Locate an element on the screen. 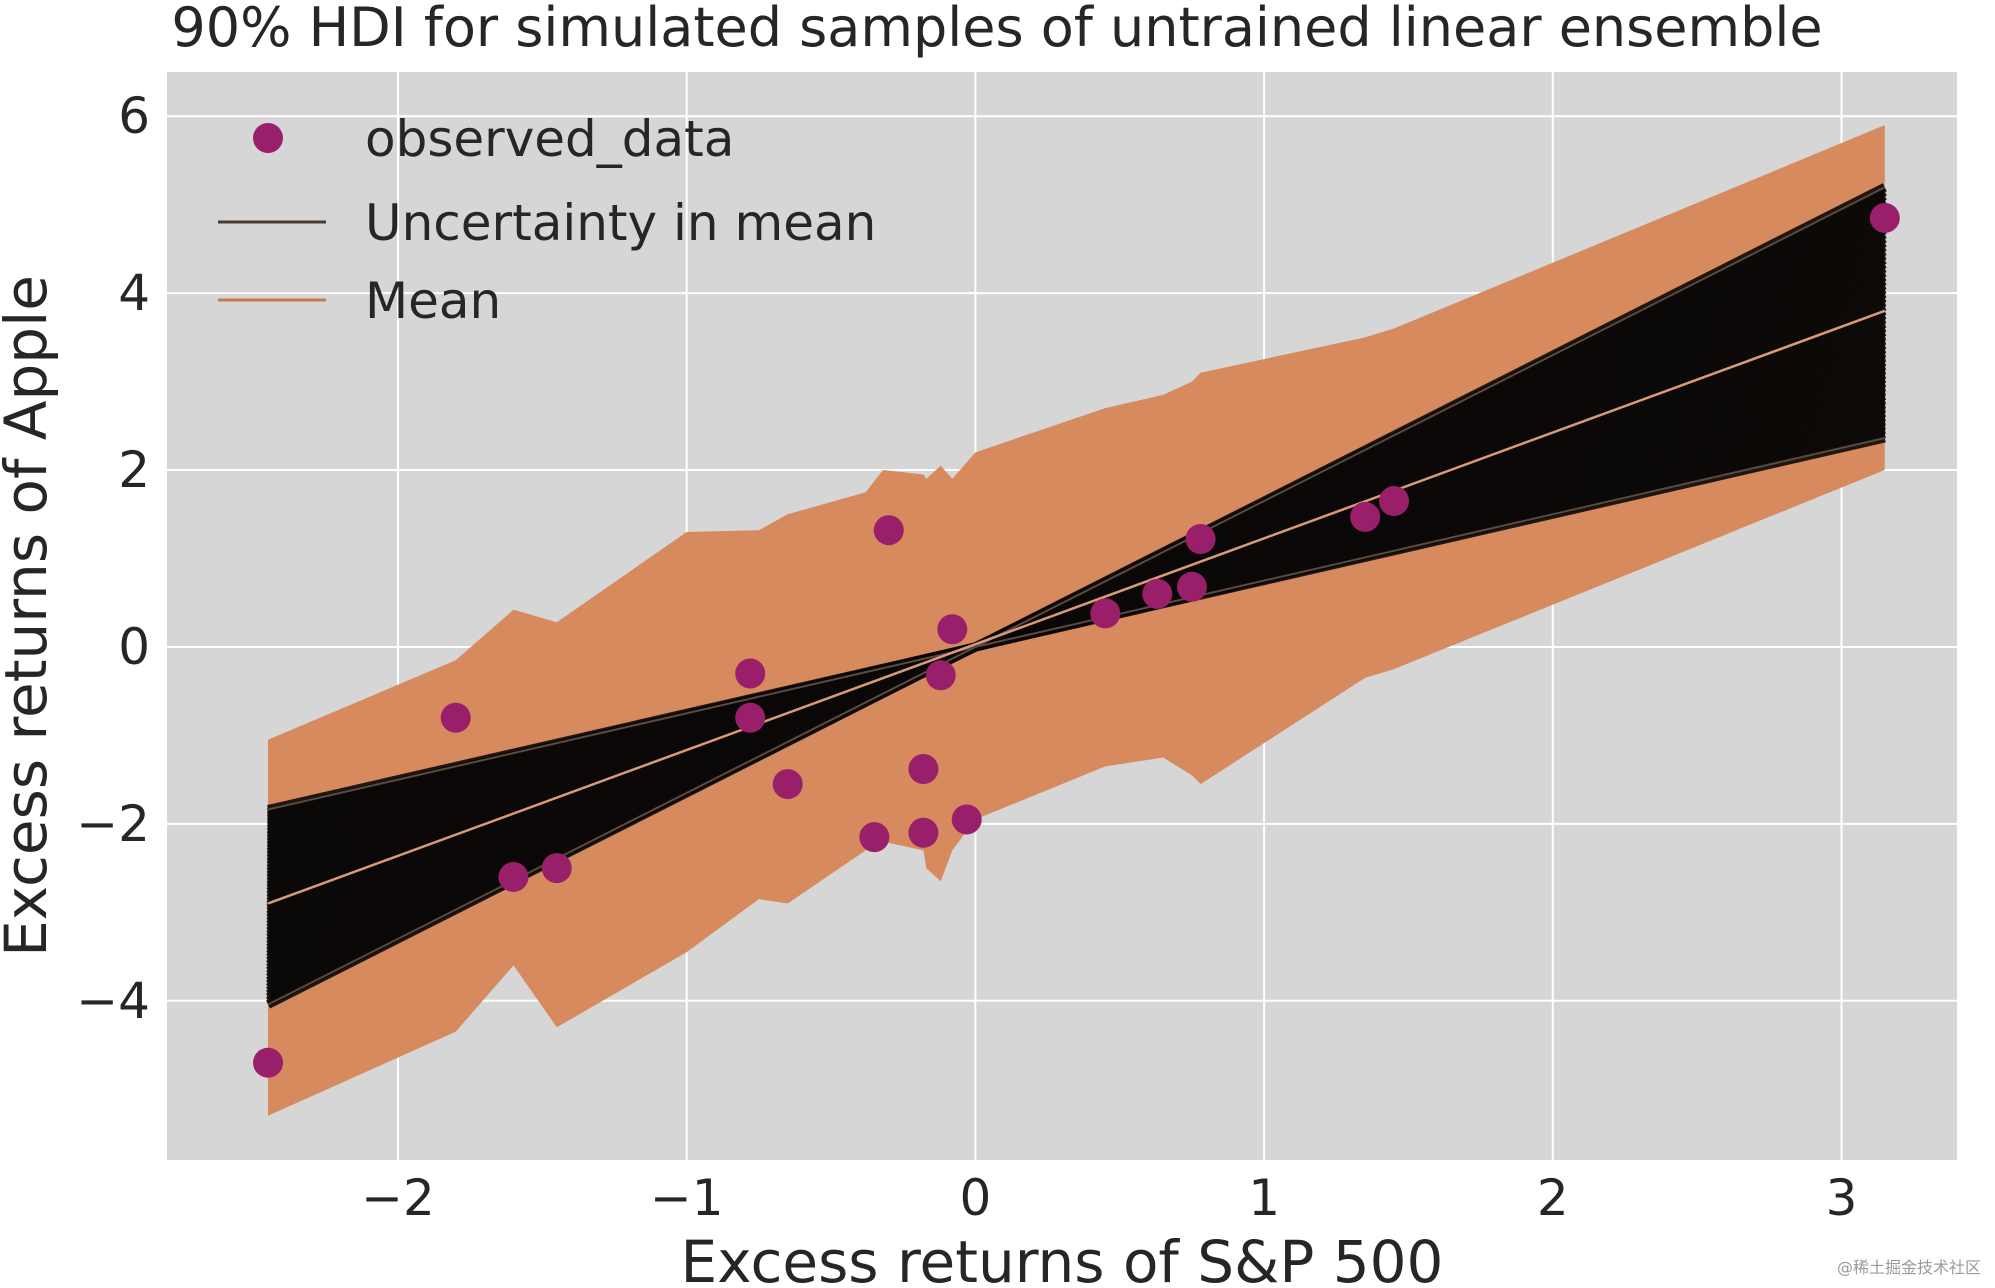 This screenshot has width=1995, height=1288. legend-label-observed: observed_data is located at coordinates (549, 139).